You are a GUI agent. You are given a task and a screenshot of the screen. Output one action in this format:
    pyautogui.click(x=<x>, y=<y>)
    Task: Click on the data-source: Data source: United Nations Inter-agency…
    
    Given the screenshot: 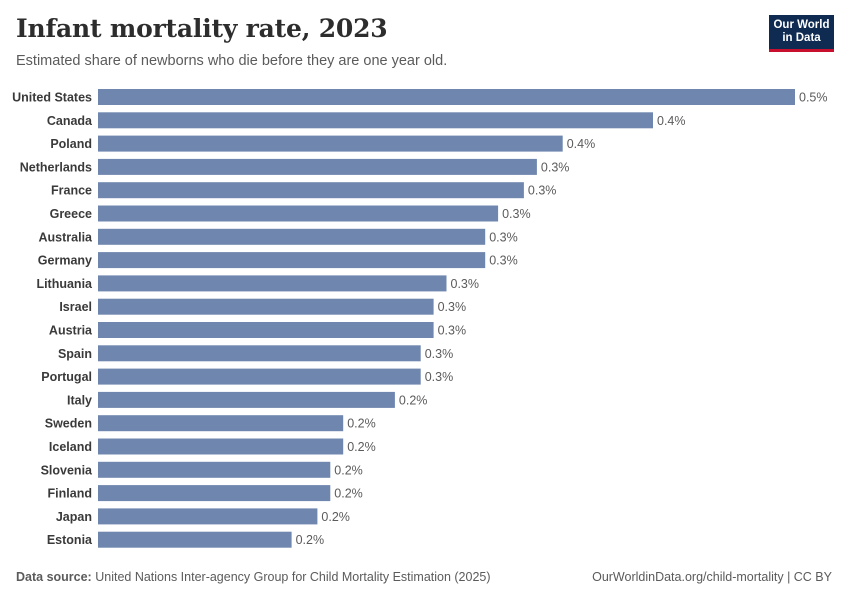 What is the action you would take?
    pyautogui.click(x=253, y=577)
    